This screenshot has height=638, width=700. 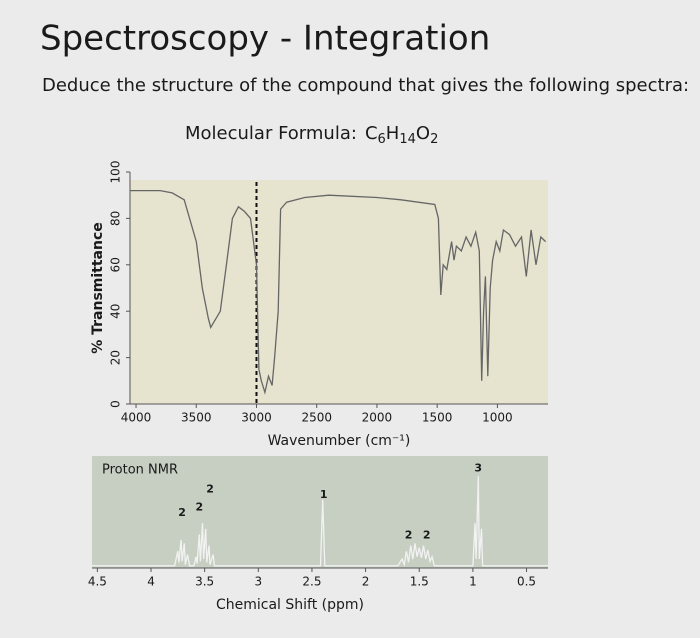 What do you see at coordinates (423, 133) in the screenshot?
I see `atom-symbol: O` at bounding box center [423, 133].